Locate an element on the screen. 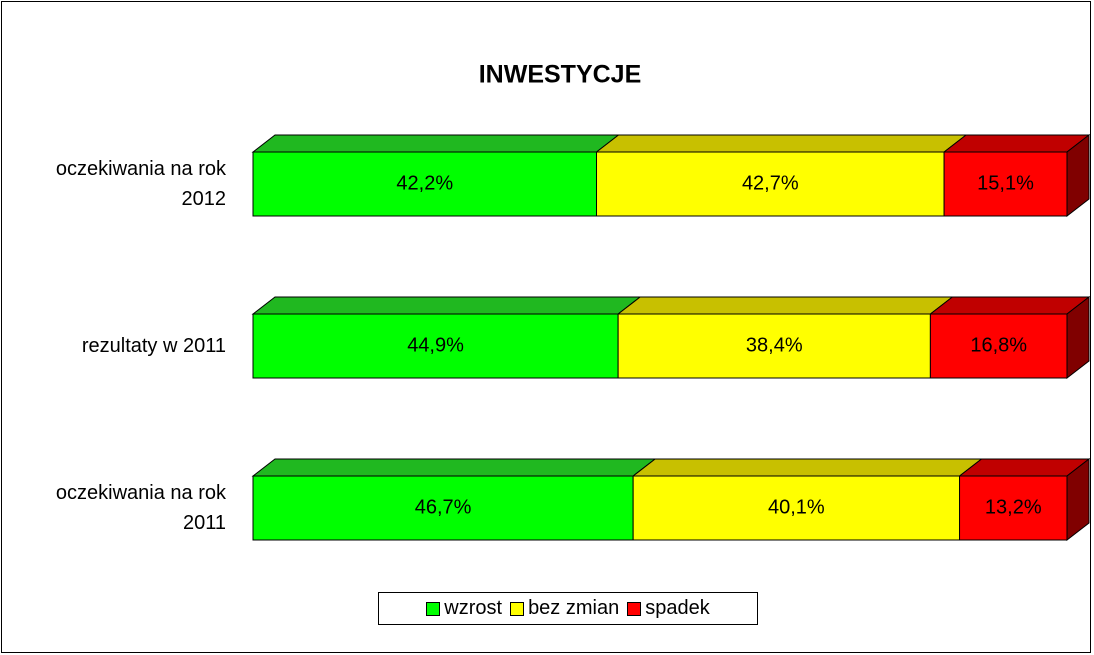  legend-label: bez zmian is located at coordinates (574, 608).